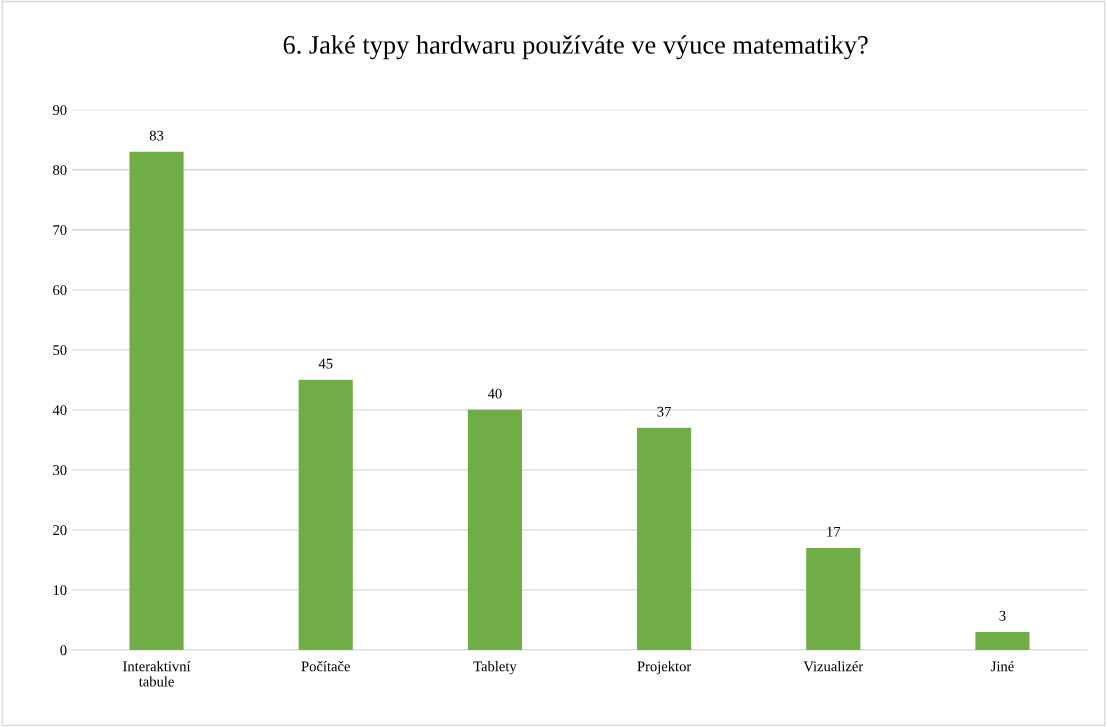 The image size is (1107, 727). Describe the element at coordinates (59, 410) in the screenshot. I see `y-tick-label: 40` at that location.